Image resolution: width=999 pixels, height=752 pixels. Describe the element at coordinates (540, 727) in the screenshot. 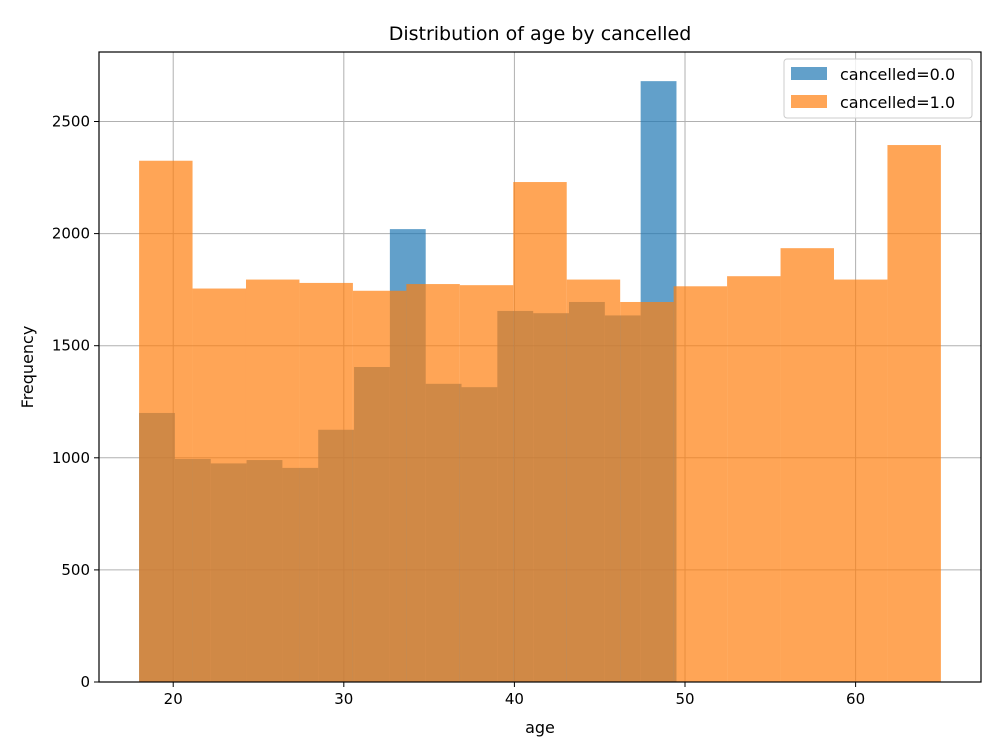

I see `x-axis-label: age` at that location.